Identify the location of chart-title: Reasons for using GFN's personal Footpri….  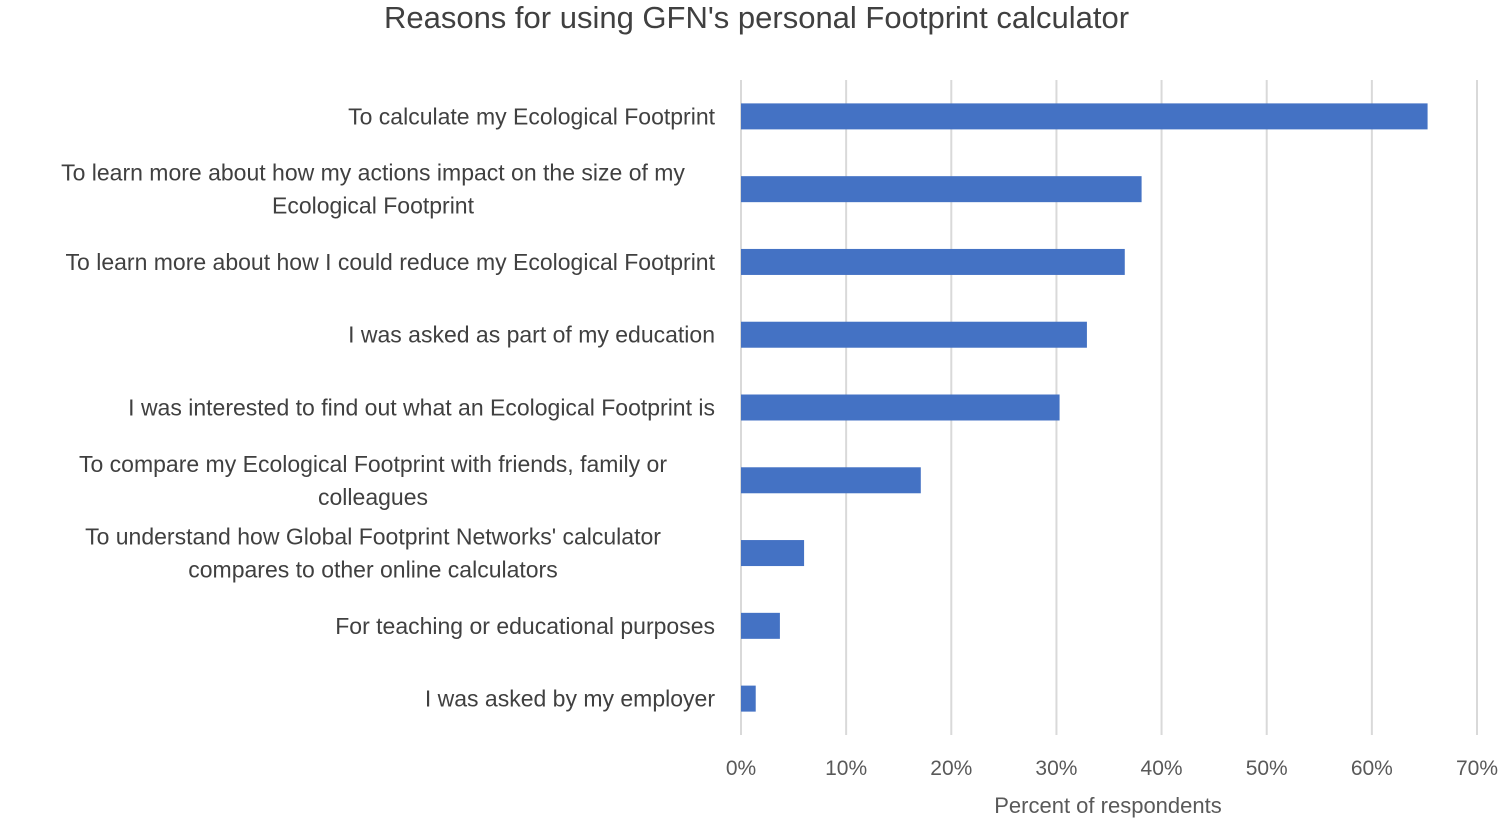
(756, 17).